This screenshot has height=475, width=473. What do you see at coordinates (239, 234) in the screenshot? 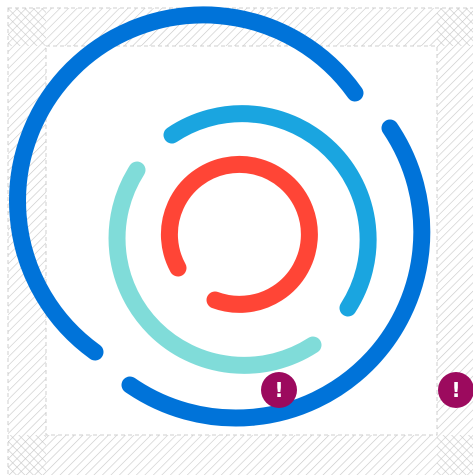
I see `inner-arc` at bounding box center [239, 234].